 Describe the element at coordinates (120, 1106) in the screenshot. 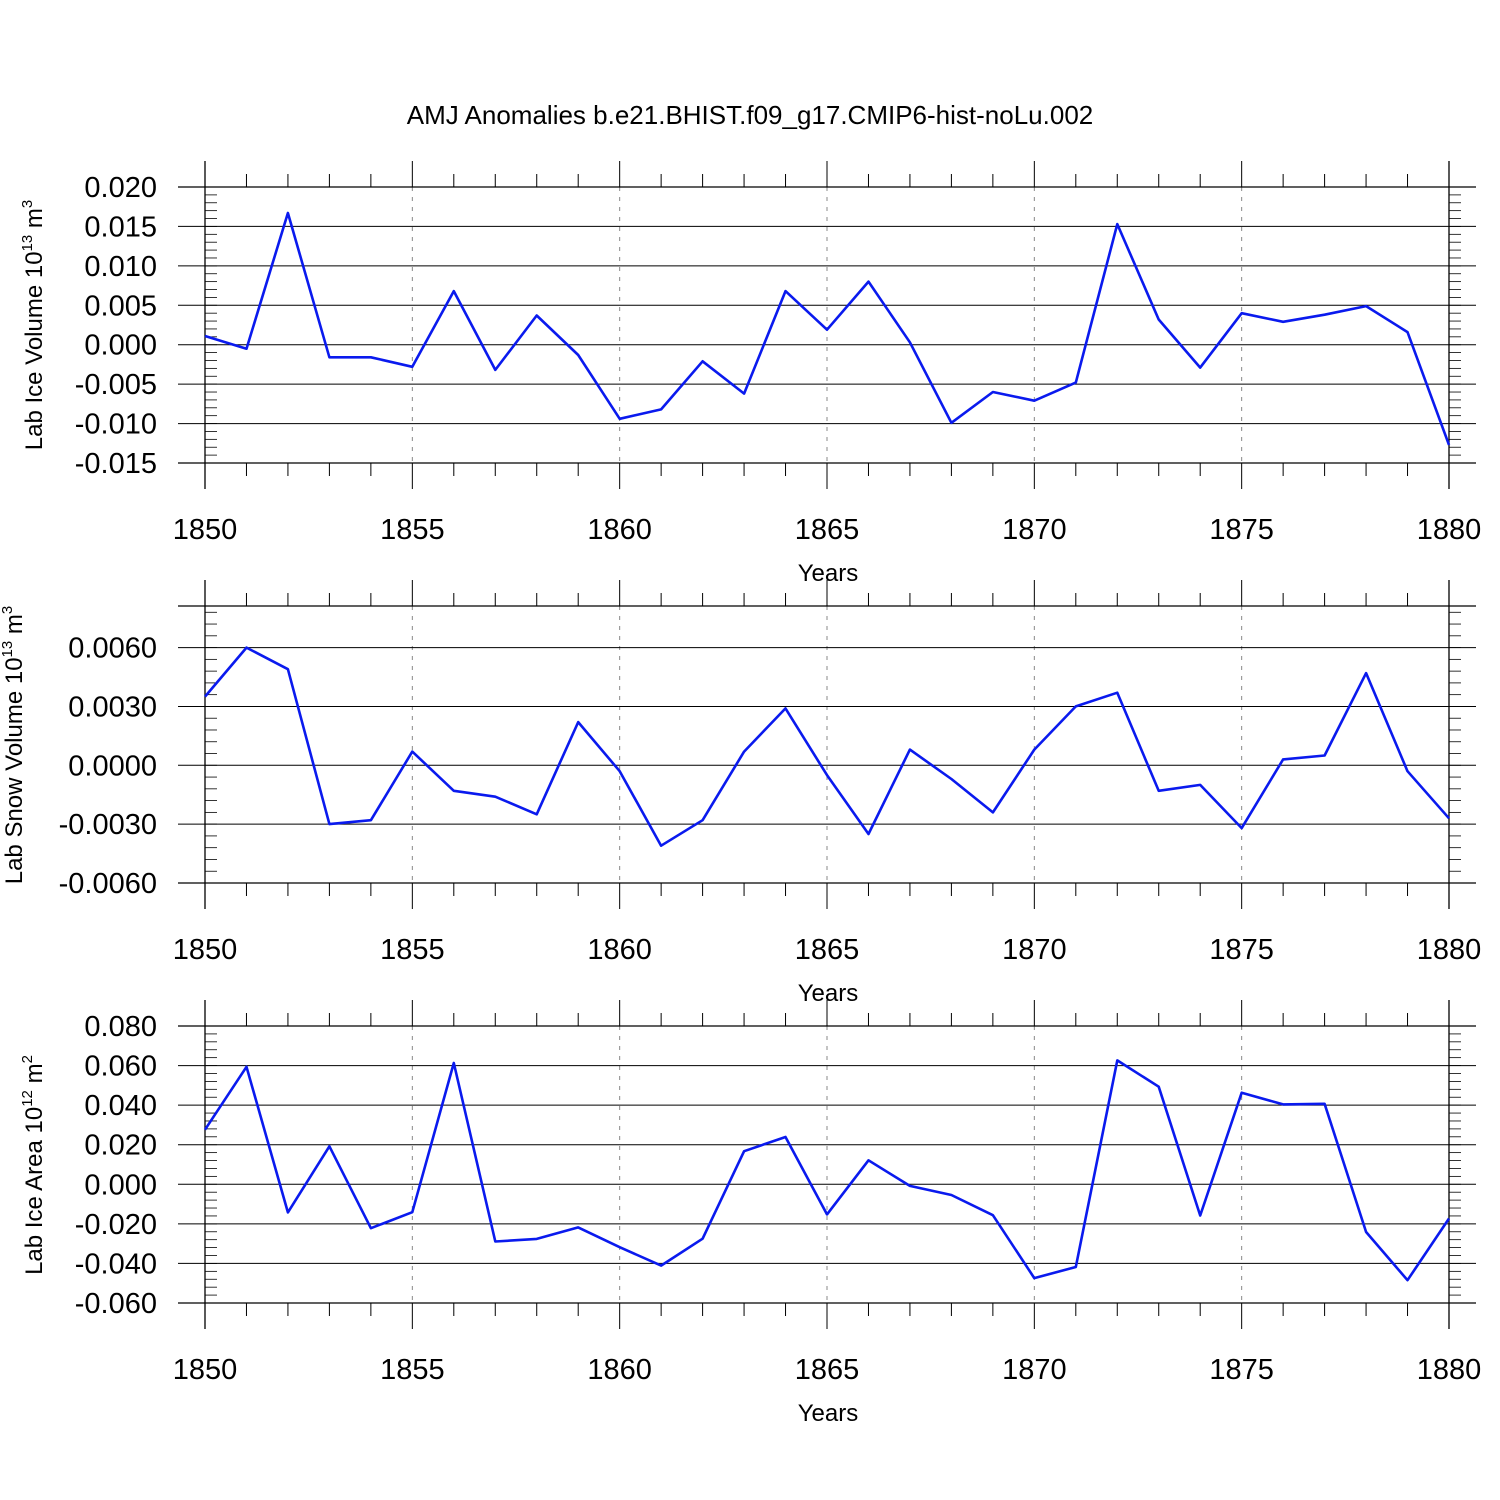

I see `y-tick-label: 0.040` at that location.